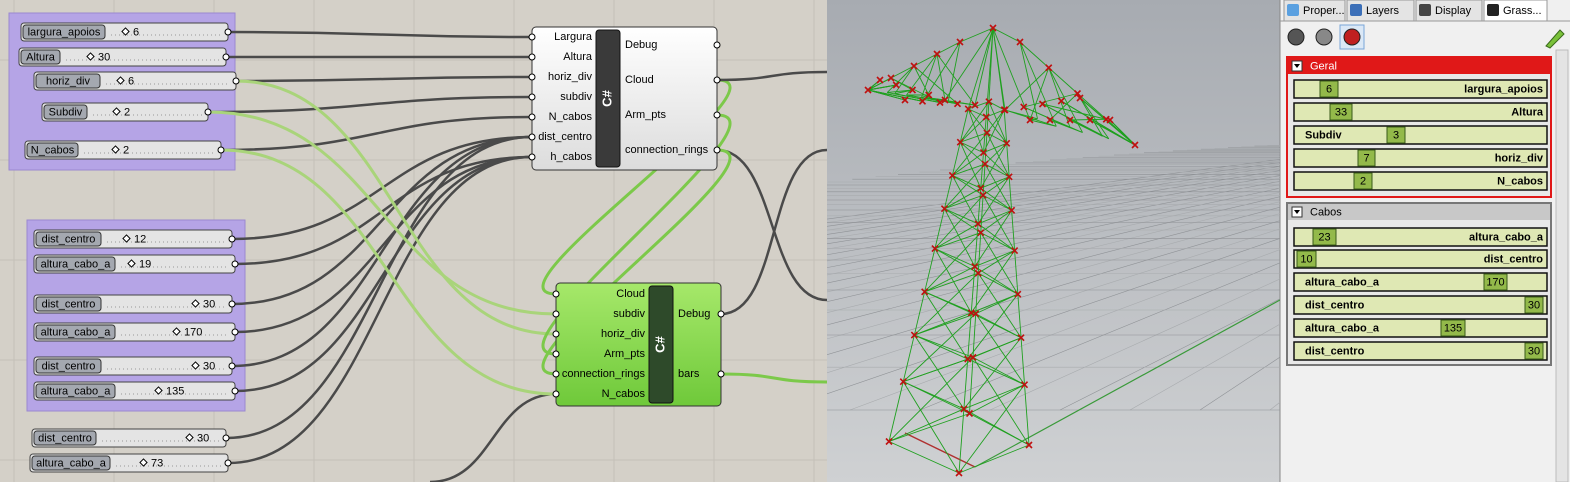 The width and height of the screenshot is (1570, 482). I want to click on panel-slider-value: 170, so click(1495, 282).